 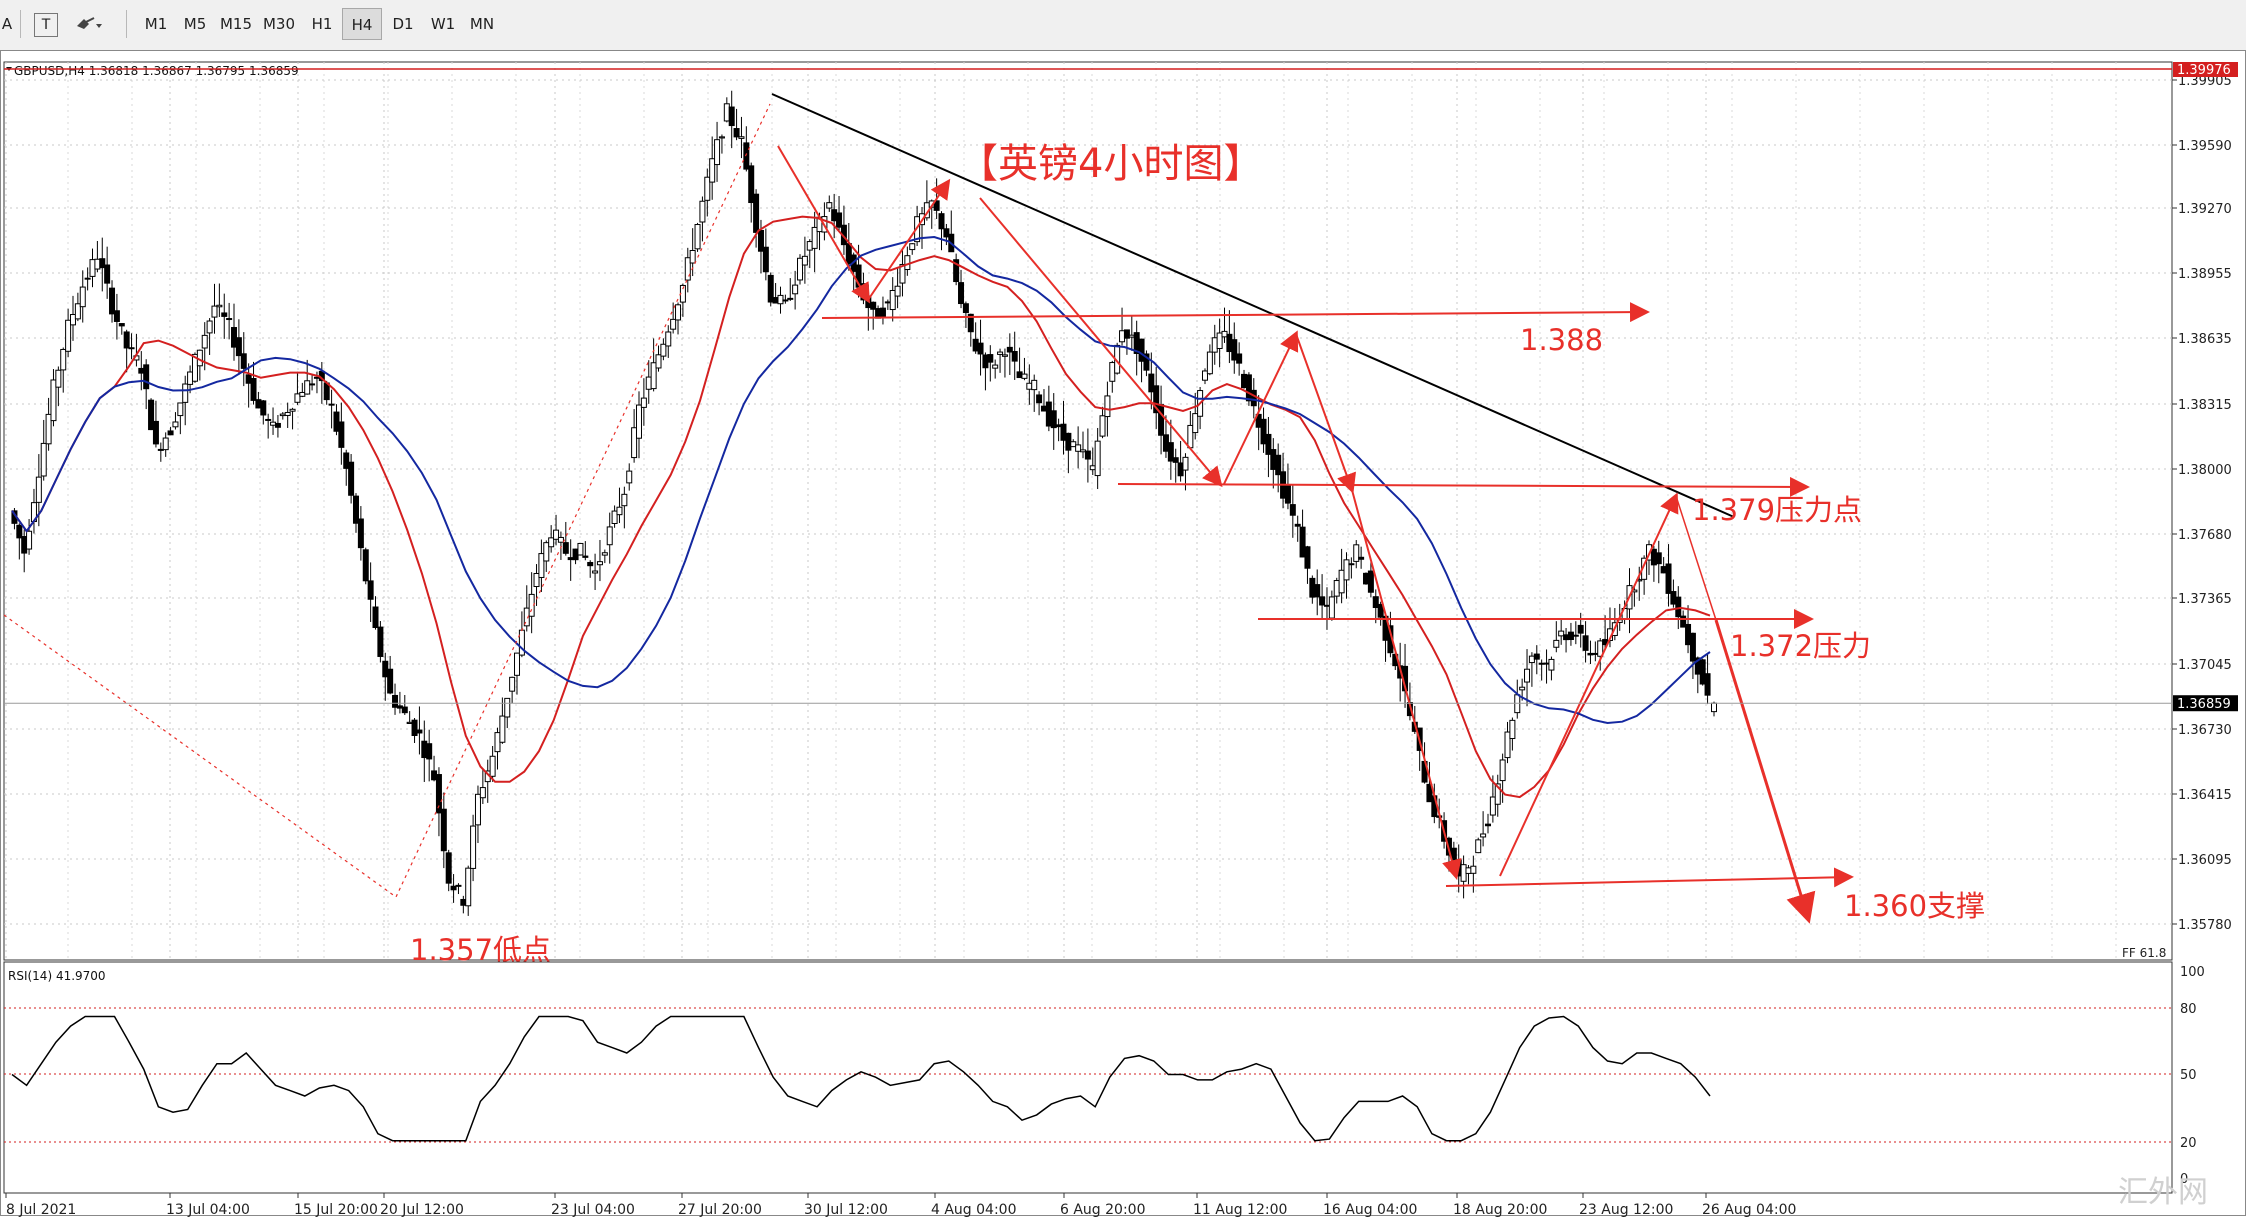 What do you see at coordinates (1110, 164) in the screenshot?
I see `chart-title-annotation: 【英镑4小时图】` at bounding box center [1110, 164].